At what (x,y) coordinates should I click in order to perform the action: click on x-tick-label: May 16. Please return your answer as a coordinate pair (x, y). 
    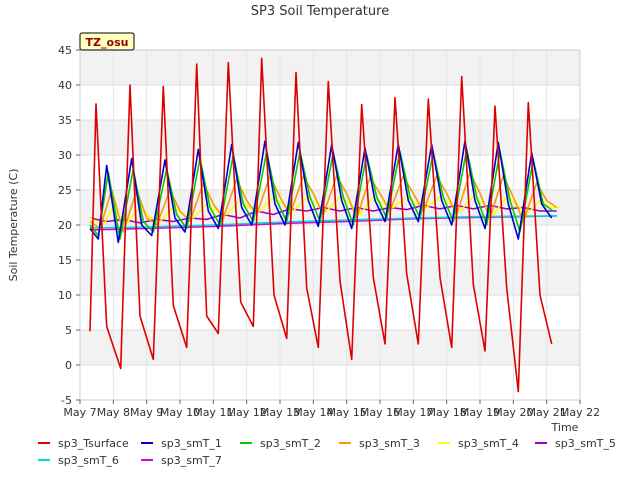
    Looking at the image, I should click on (380, 412).